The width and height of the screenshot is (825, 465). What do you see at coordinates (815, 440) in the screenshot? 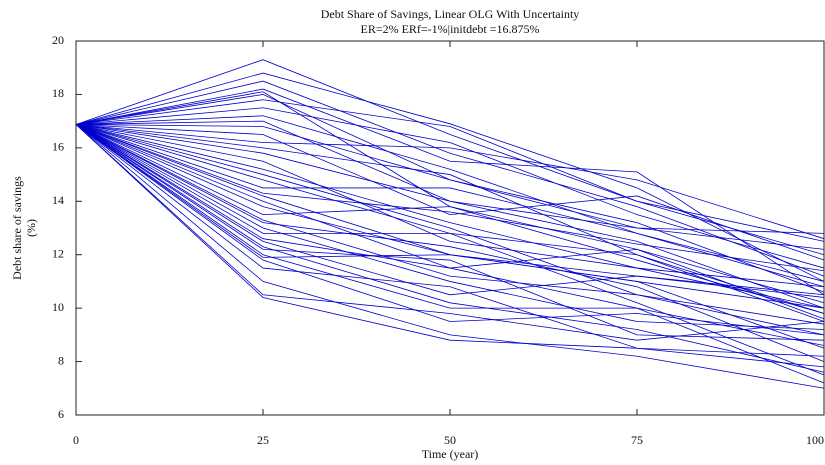
I see `x-tick-label: 100` at bounding box center [815, 440].